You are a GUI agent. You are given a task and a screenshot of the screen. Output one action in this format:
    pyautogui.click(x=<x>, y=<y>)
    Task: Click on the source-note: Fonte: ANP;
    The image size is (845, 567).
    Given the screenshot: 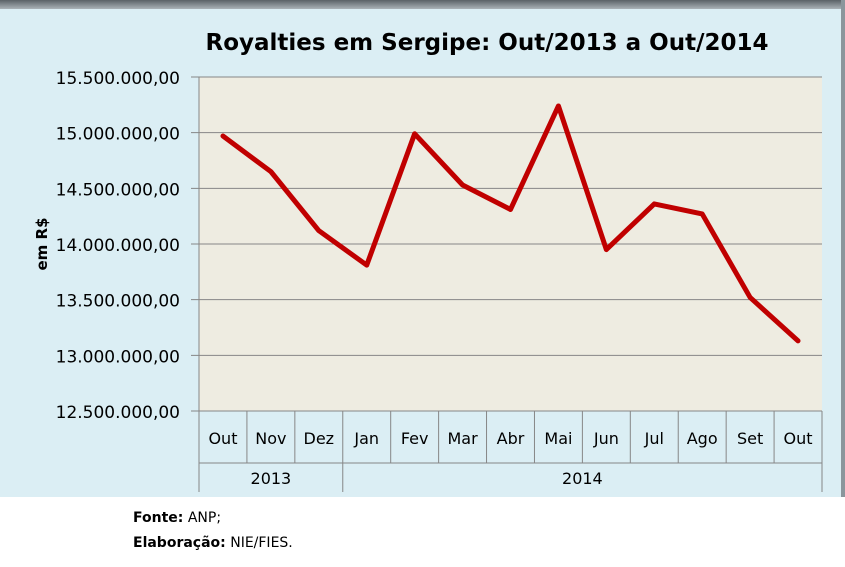 What is the action you would take?
    pyautogui.click(x=177, y=518)
    